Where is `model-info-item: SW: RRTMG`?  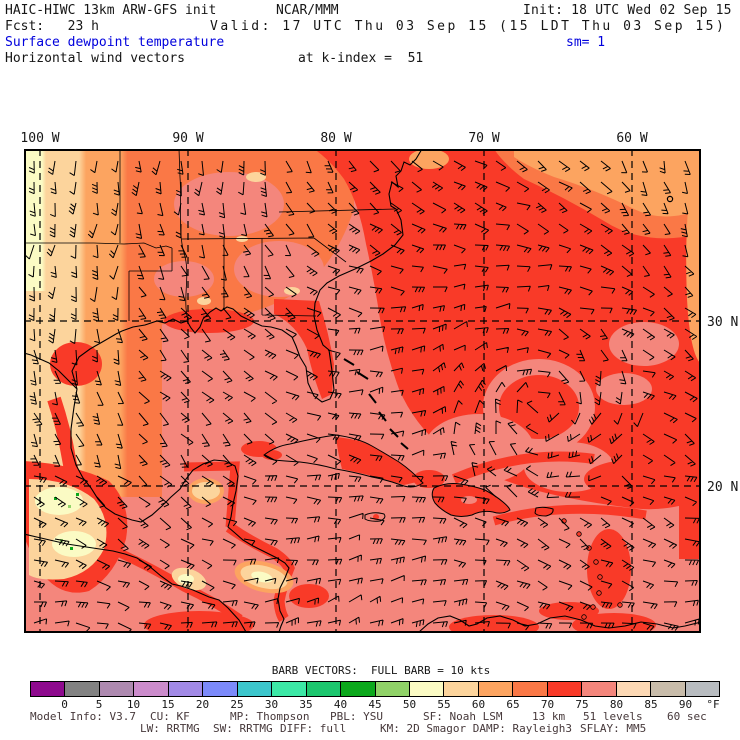 model-info-item: SW: RRTMG is located at coordinates (243, 728).